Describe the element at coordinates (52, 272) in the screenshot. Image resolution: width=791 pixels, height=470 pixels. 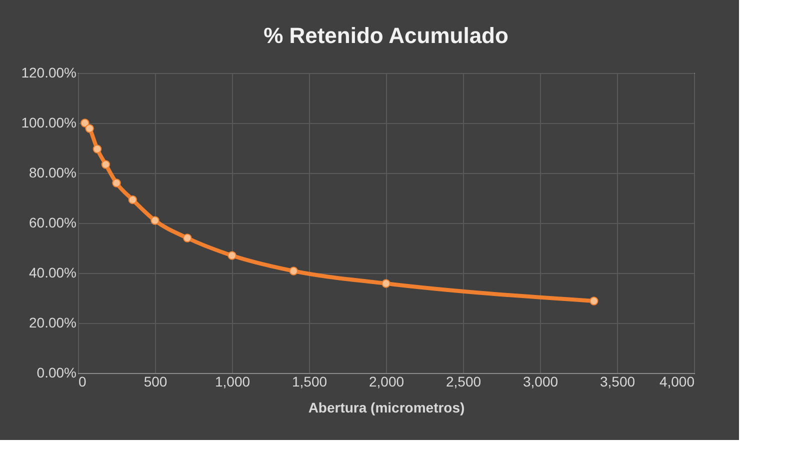
I see `y-tick-label: 40.00%` at that location.